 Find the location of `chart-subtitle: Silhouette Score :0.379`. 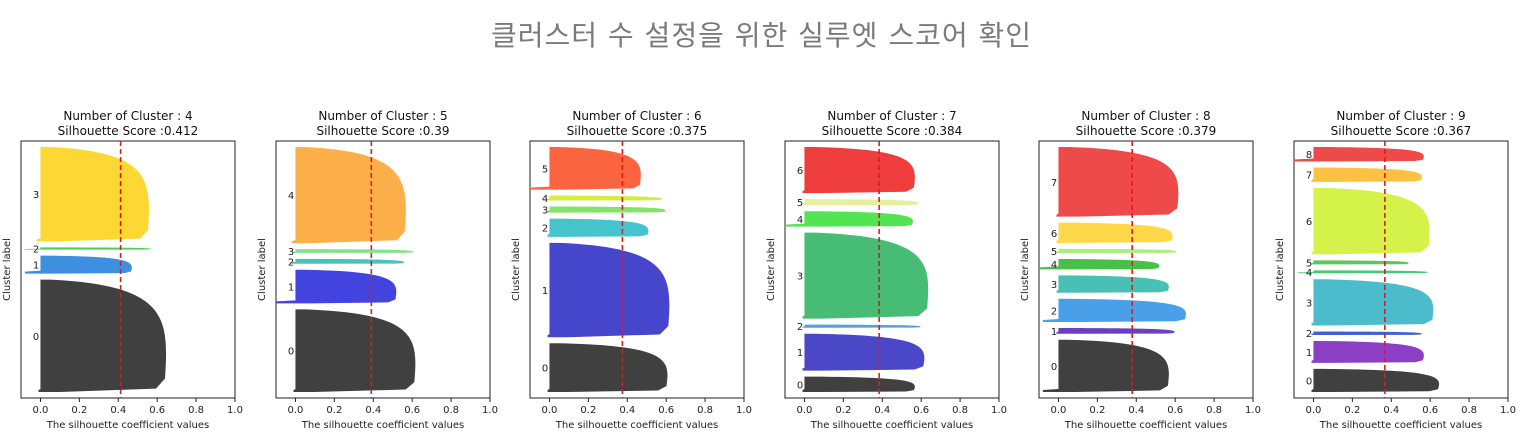

chart-subtitle: Silhouette Score :0.379 is located at coordinates (1146, 131).